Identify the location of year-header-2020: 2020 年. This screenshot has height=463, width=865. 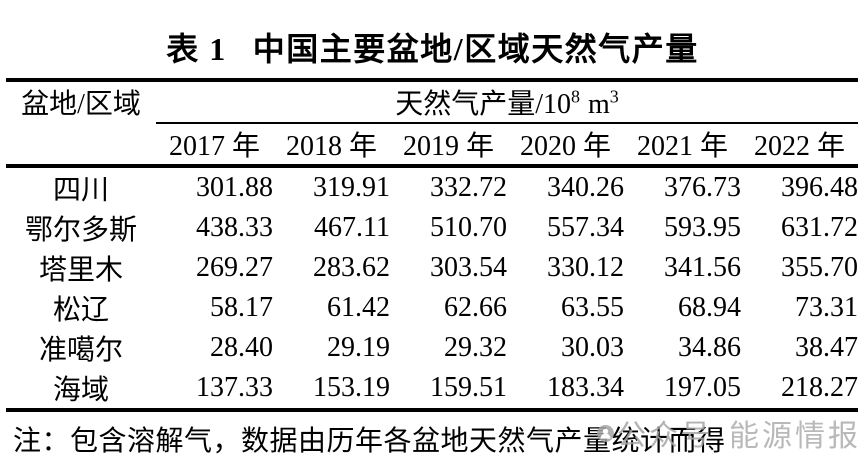
(565, 145).